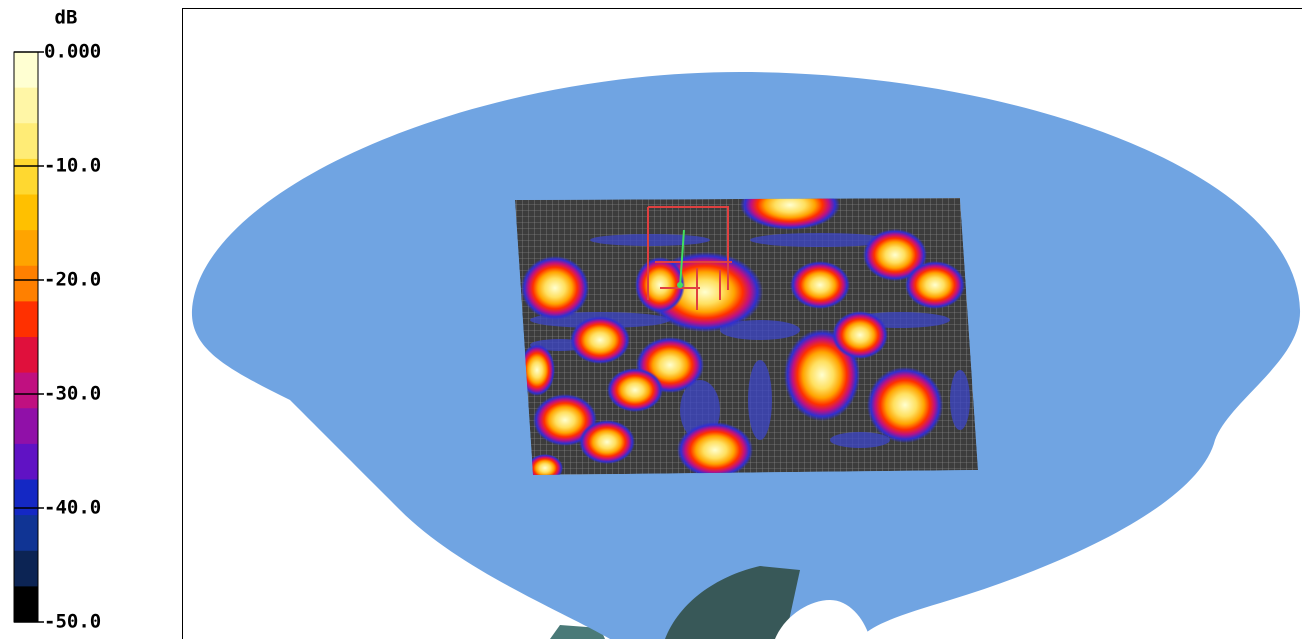  What do you see at coordinates (72, 622) in the screenshot?
I see `tick-label: -50.0` at bounding box center [72, 622].